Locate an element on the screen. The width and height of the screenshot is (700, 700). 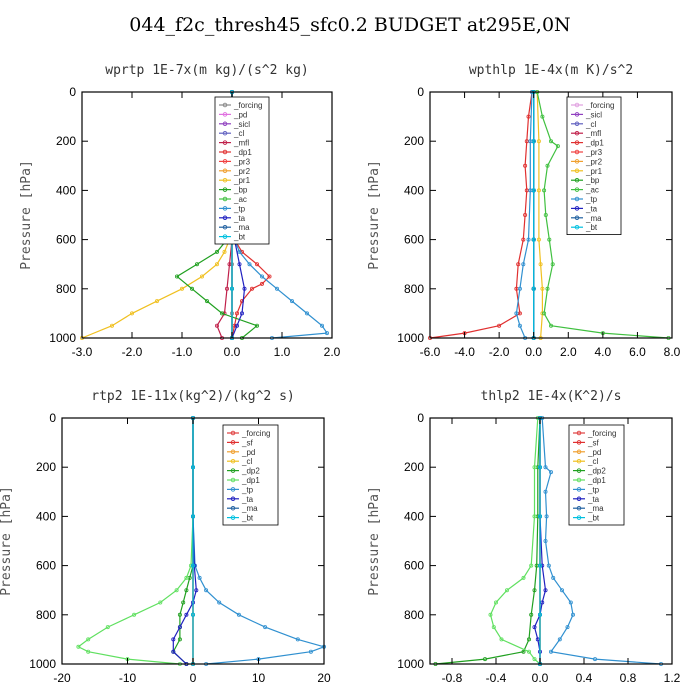
legend-label: _pr3 is located at coordinates (242, 161).